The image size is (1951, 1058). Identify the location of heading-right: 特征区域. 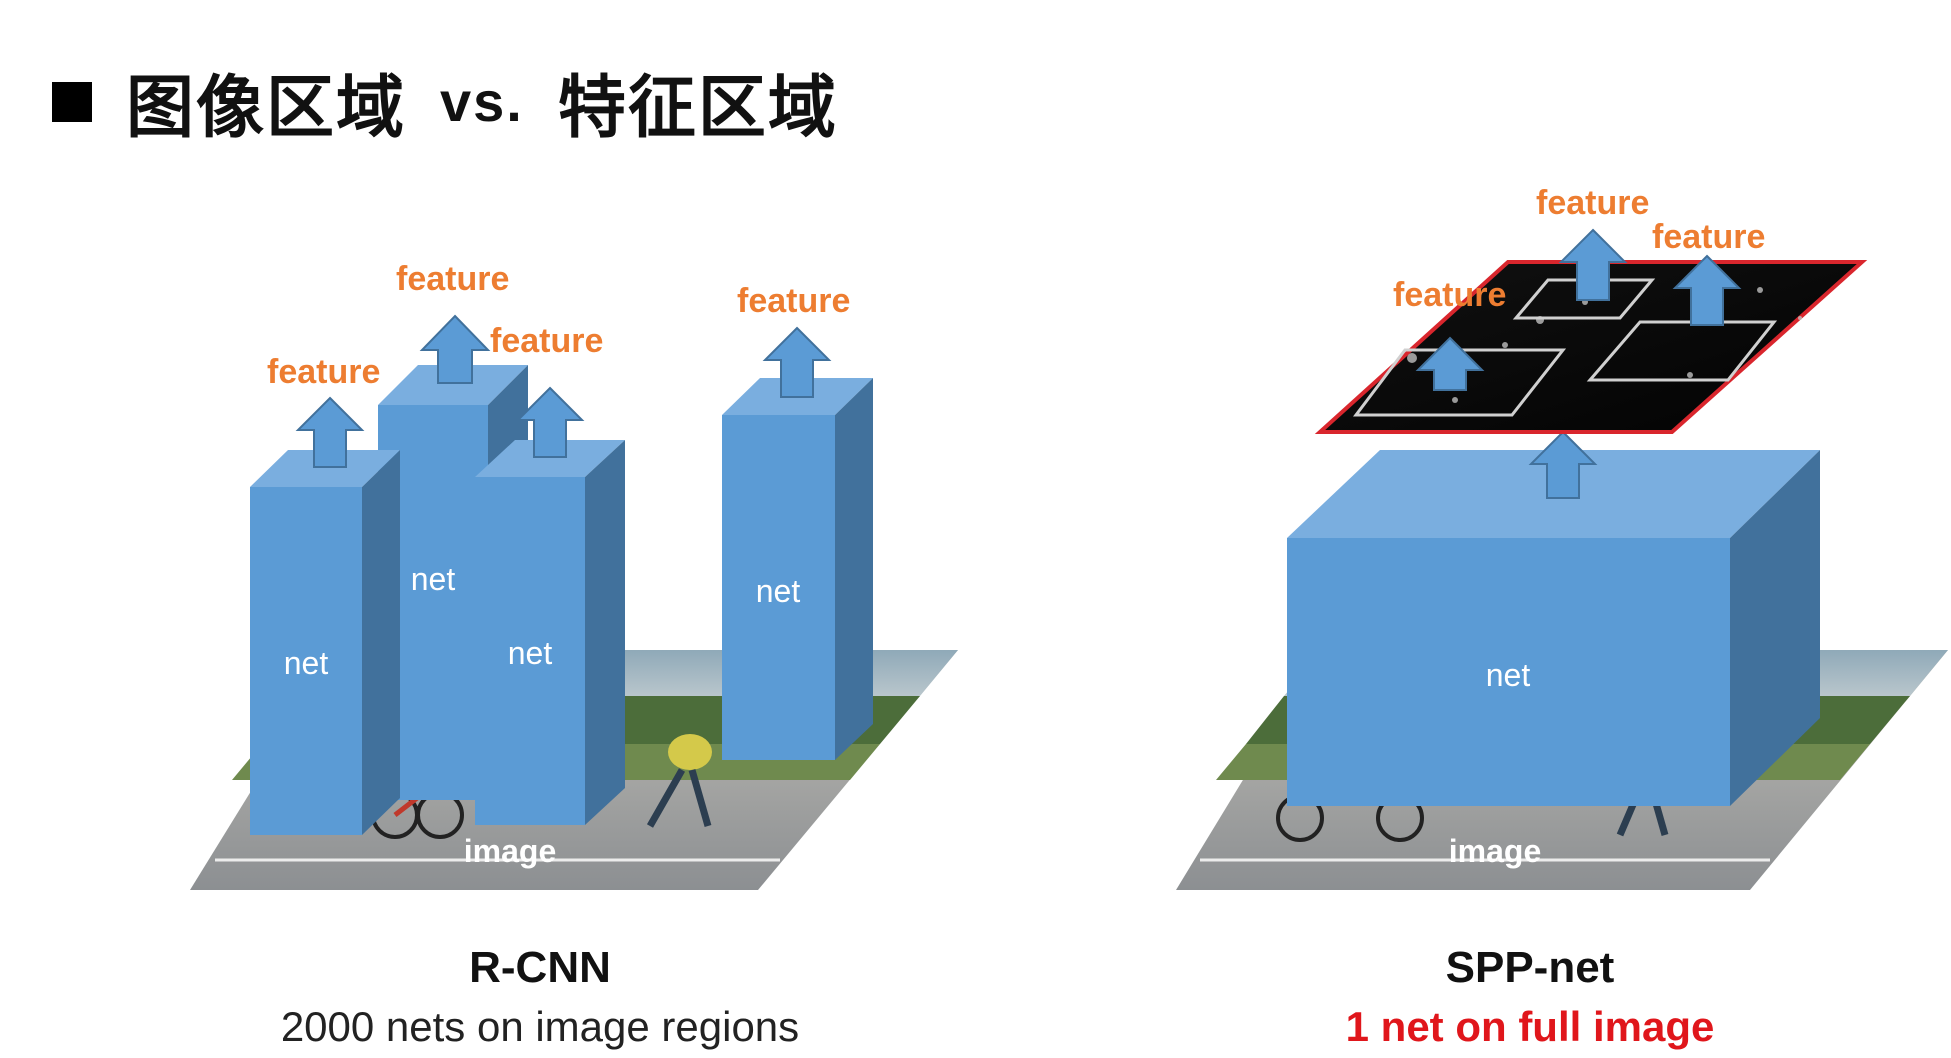
(697, 108).